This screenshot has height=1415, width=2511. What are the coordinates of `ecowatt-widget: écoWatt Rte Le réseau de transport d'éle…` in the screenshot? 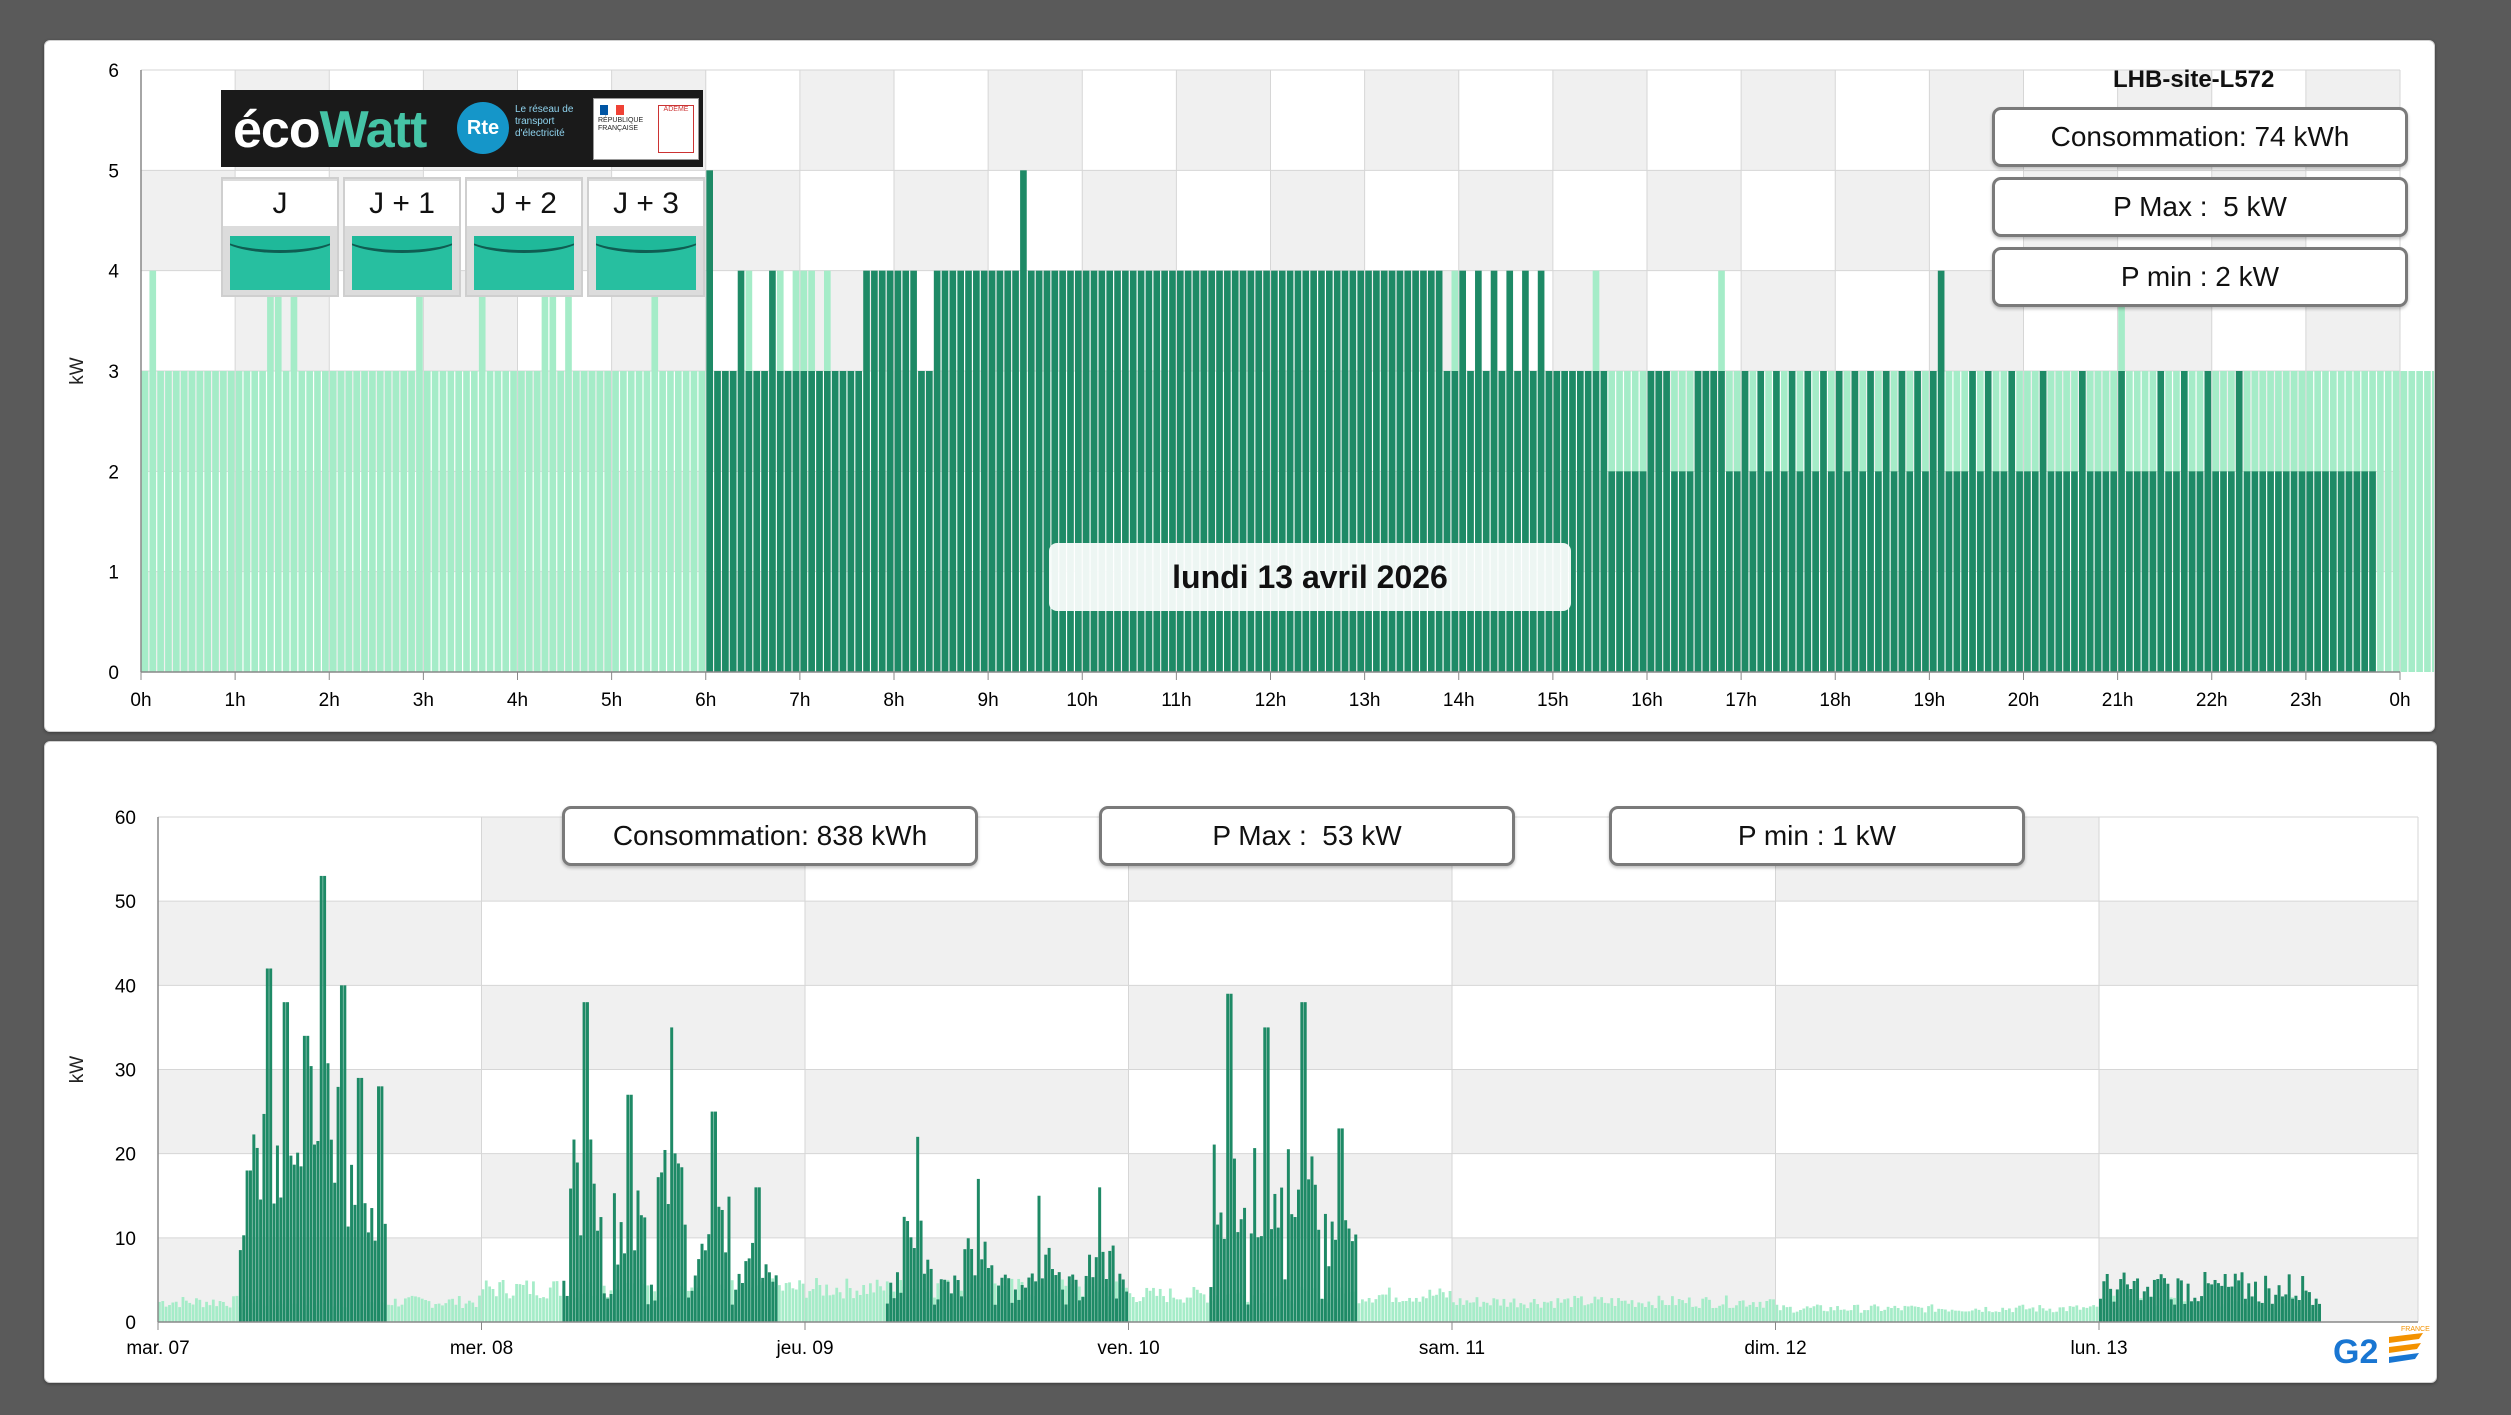 It's located at (463, 195).